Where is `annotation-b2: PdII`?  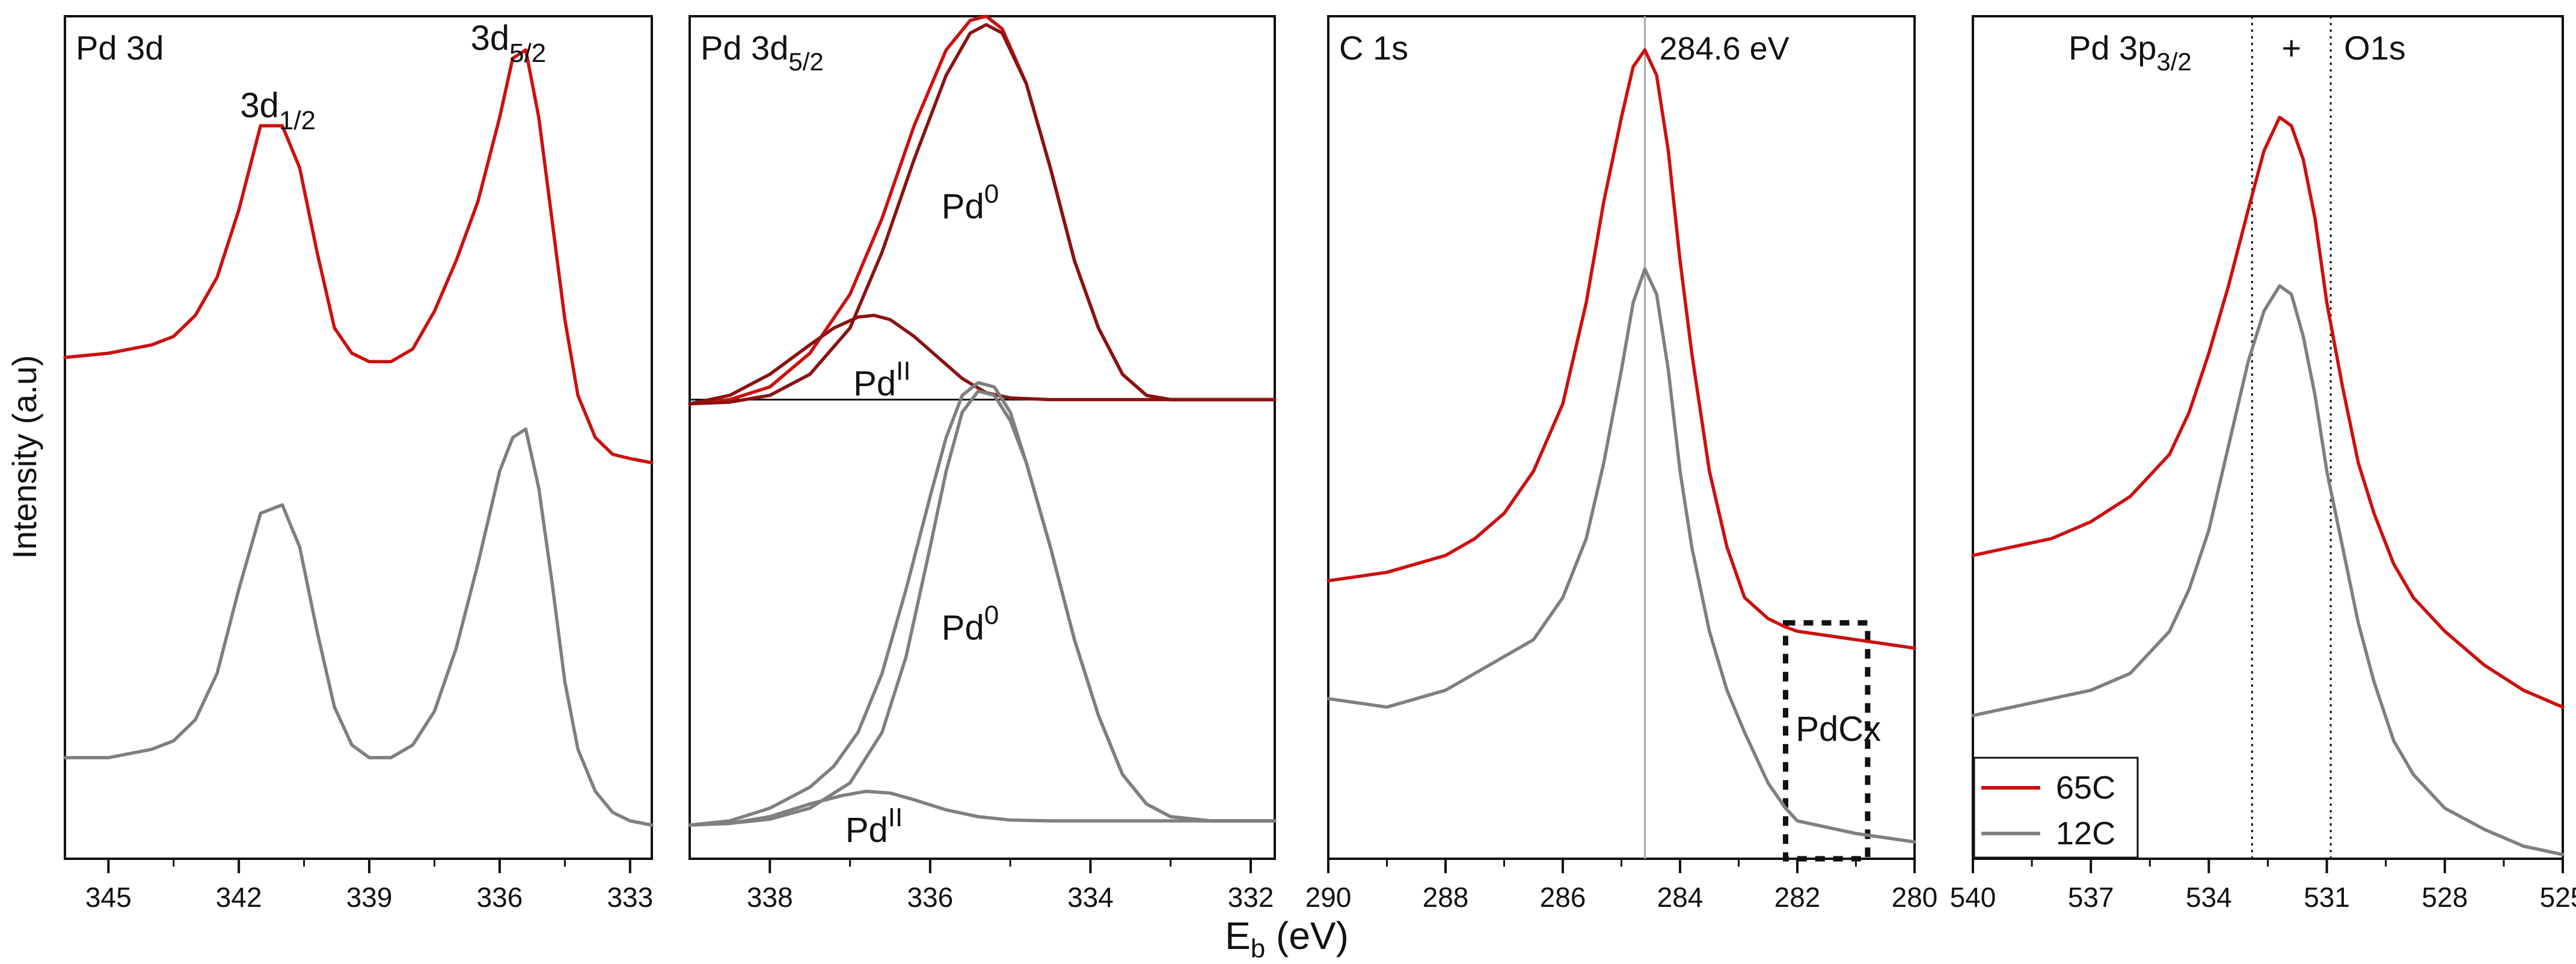
annotation-b2: PdII is located at coordinates (881, 379).